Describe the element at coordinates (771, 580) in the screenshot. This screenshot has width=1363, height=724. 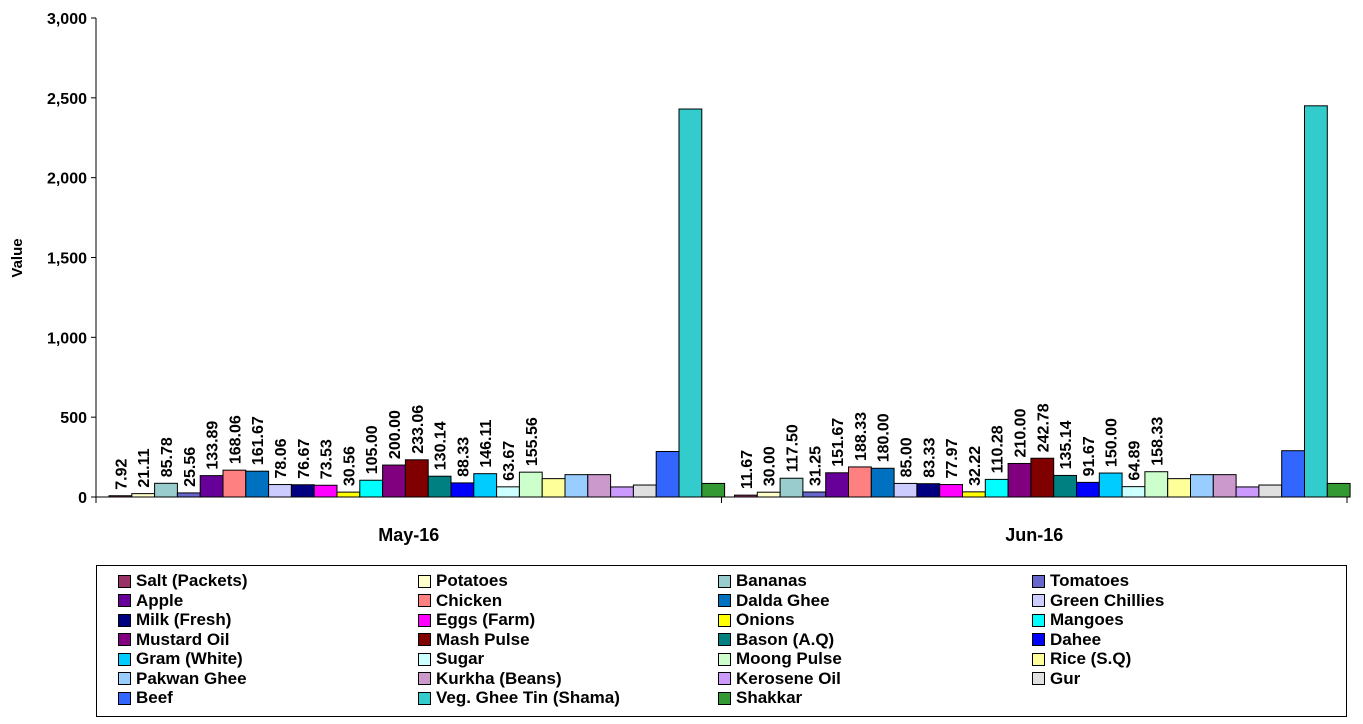
I see `legend-label: Bananas` at that location.